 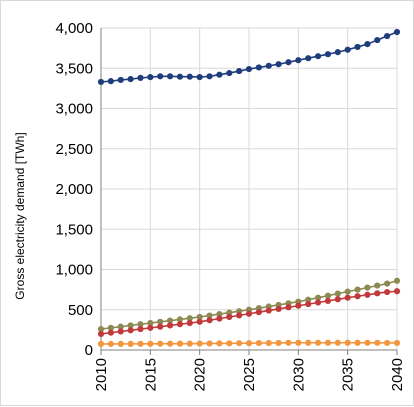 I want to click on y-tick-label: 500, so click(x=80, y=310).